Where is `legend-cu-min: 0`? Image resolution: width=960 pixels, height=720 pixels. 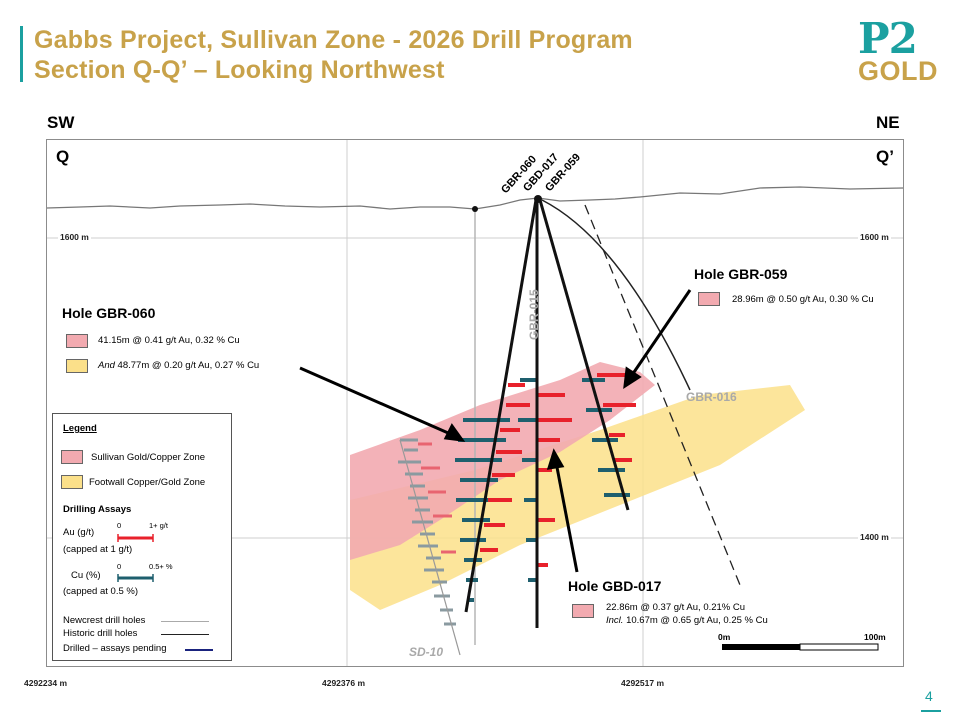
legend-cu-min: 0 is located at coordinates (119, 566).